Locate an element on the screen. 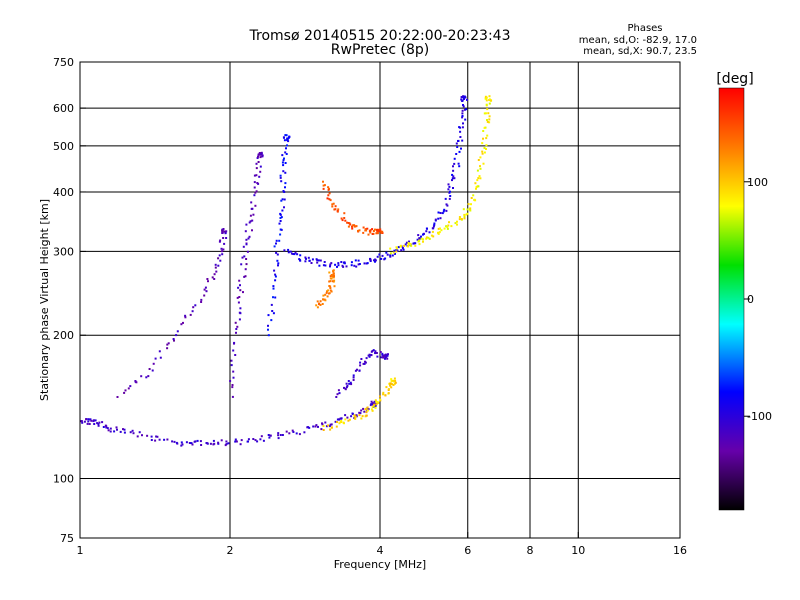  x-tick-label: 10 is located at coordinates (578, 550).